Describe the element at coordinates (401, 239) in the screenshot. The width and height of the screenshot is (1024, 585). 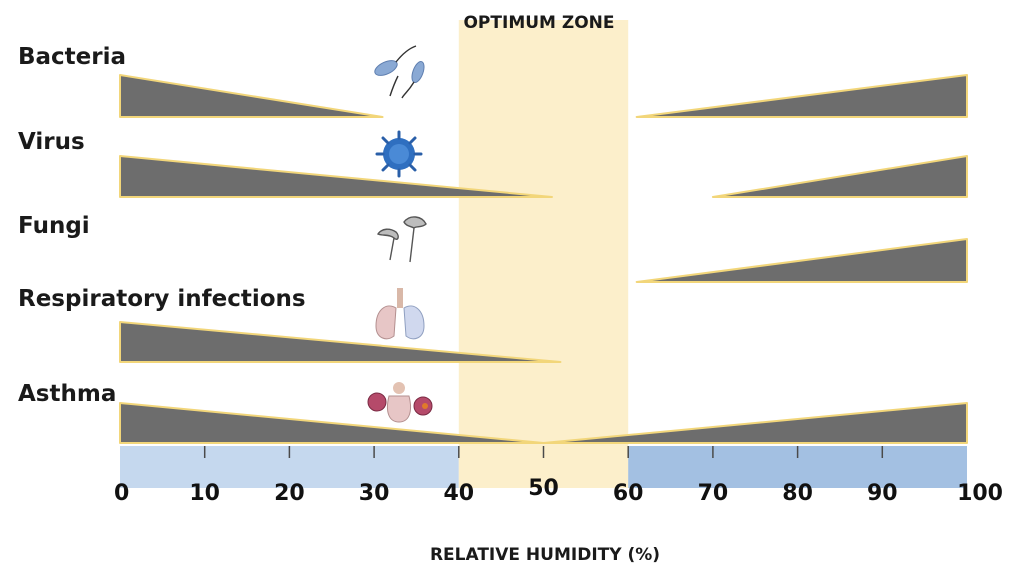
I see `fungi-icon` at that location.